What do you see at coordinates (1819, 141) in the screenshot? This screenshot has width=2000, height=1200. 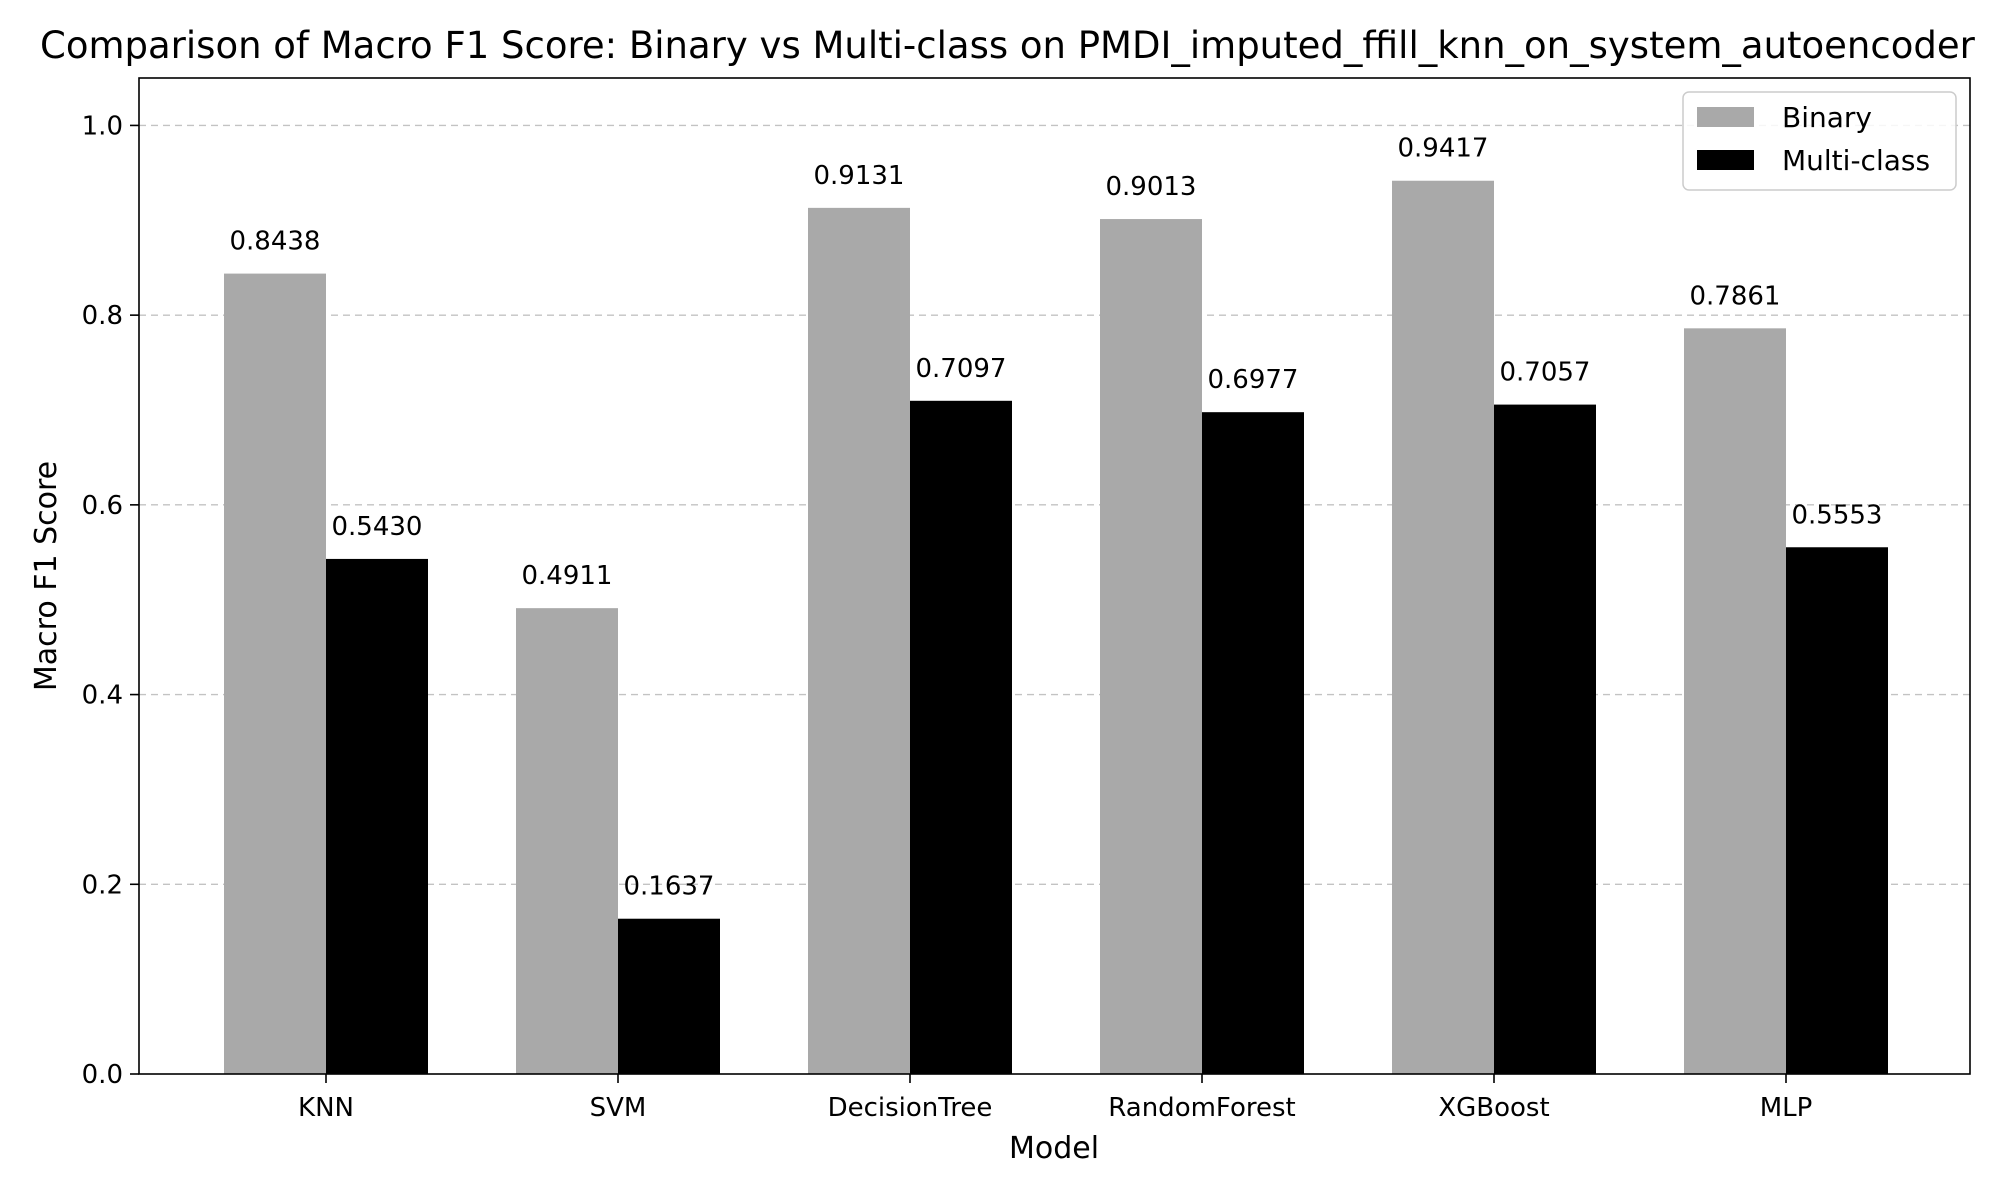 I see `legend: Binary Multi-class` at bounding box center [1819, 141].